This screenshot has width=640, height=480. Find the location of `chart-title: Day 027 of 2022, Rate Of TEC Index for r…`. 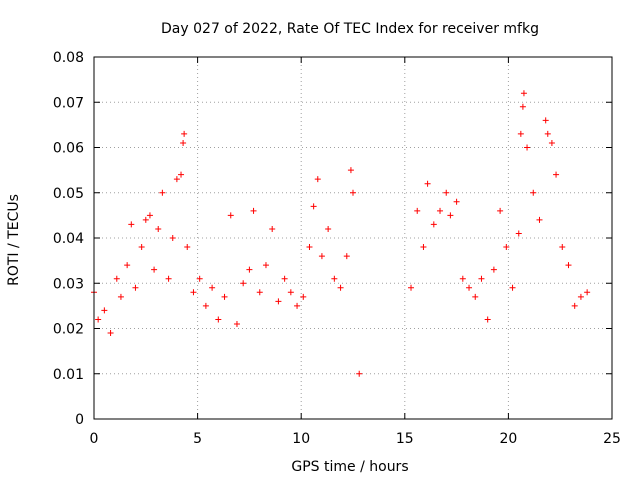

chart-title: Day 027 of 2022, Rate Of TEC Index for r… is located at coordinates (350, 29).